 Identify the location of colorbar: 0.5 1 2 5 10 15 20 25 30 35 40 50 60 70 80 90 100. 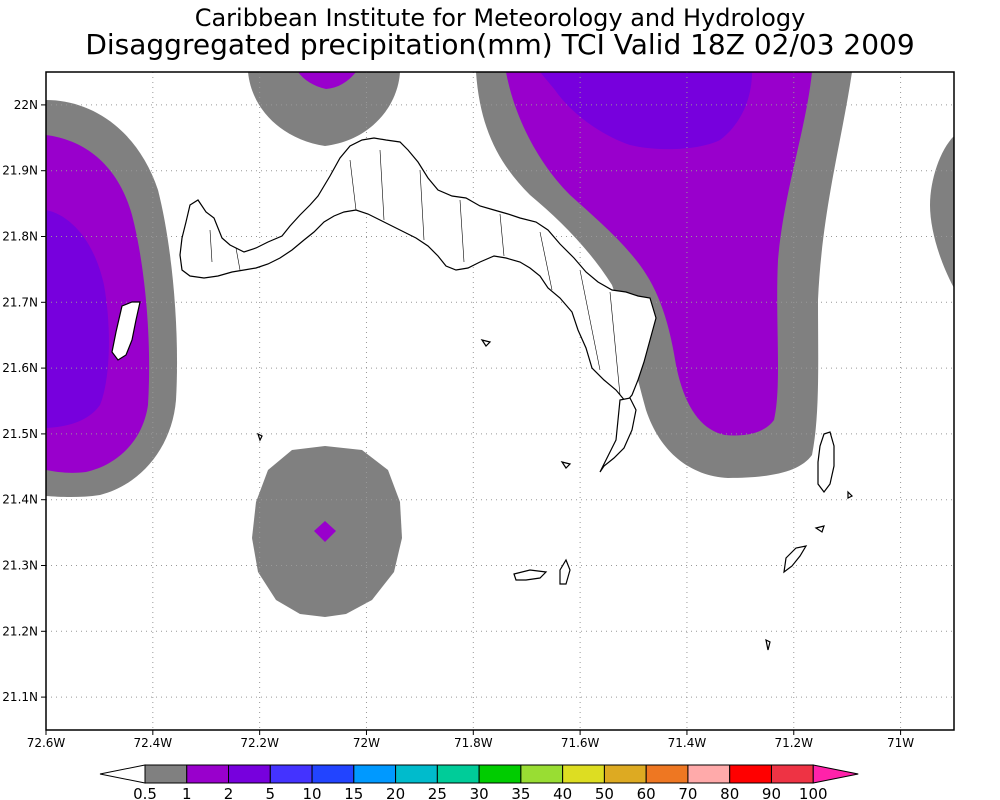
(479, 782).